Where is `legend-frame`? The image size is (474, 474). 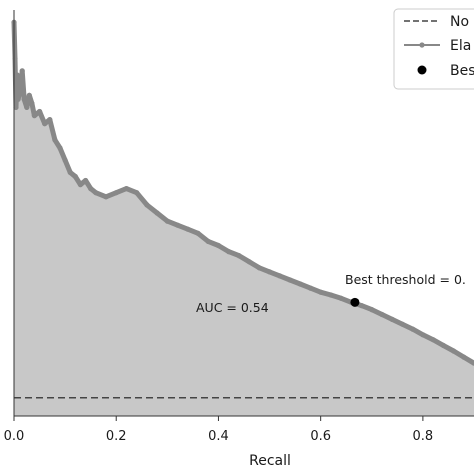
legend-frame is located at coordinates (433, 49).